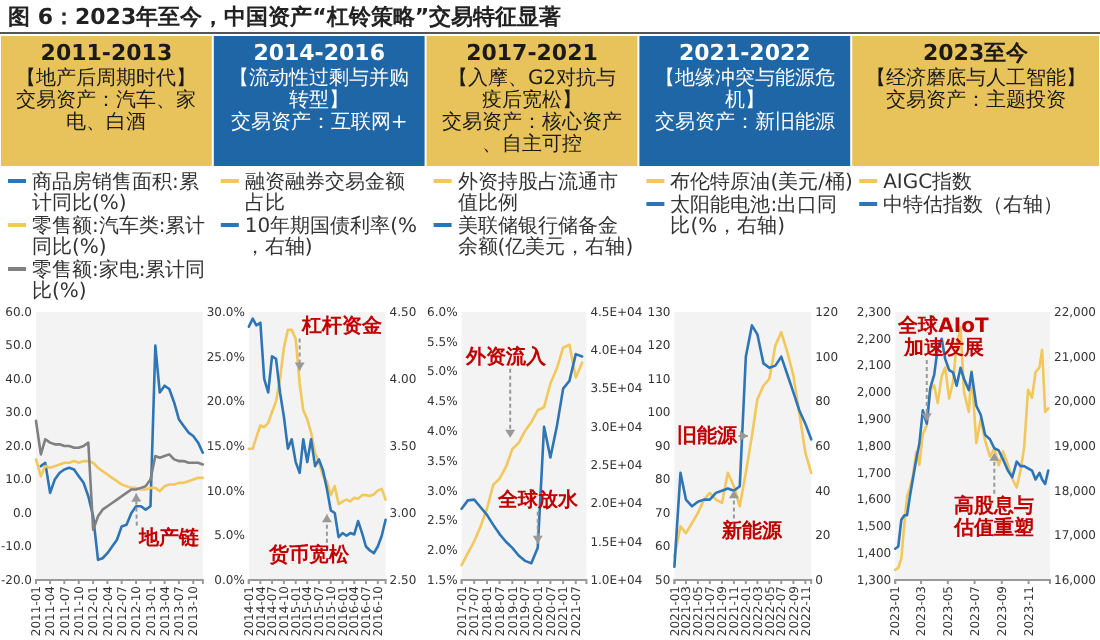 This screenshot has width=1100, height=640. Describe the element at coordinates (993, 516) in the screenshot. I see `annotation: 高股息与估值重塑` at that location.